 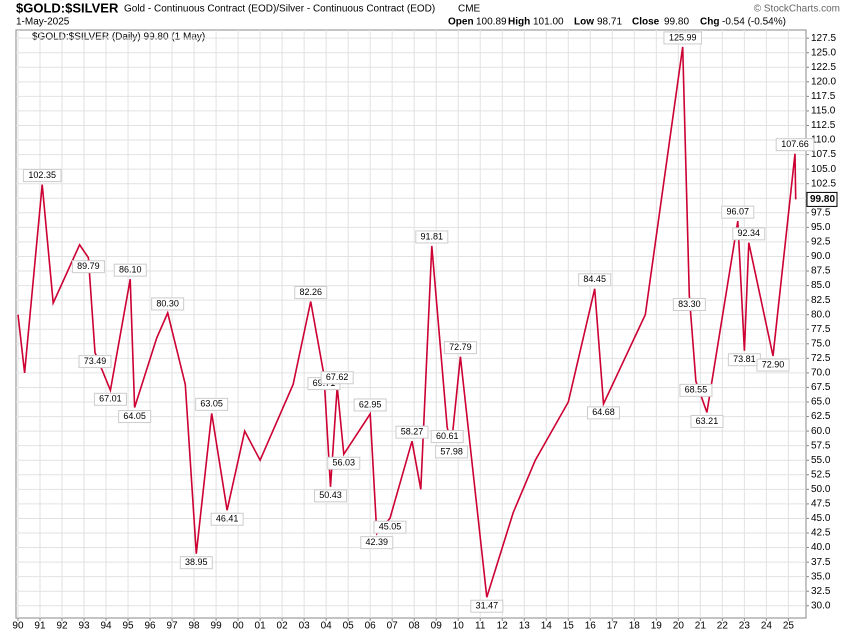 What do you see at coordinates (821, 227) in the screenshot?
I see `y-tick-label: 95.0` at bounding box center [821, 227].